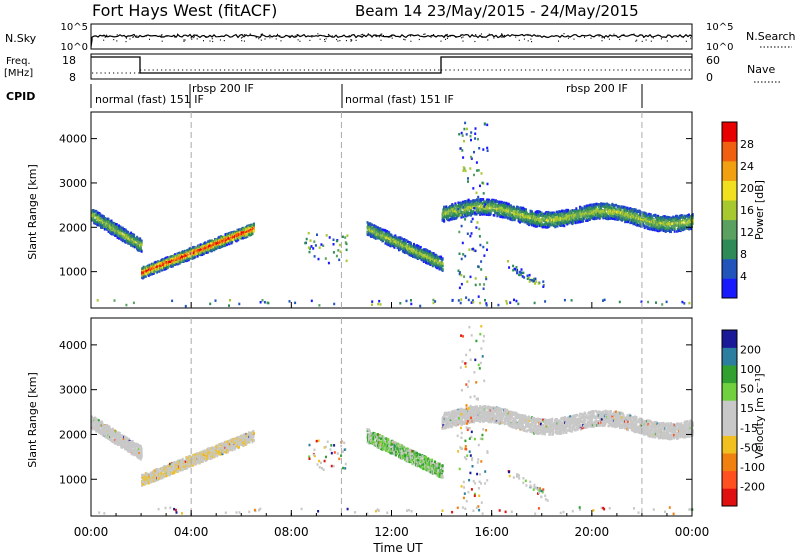 The image size is (800, 554). I want to click on cpid-mode-2: rbsp 200 IF, so click(223, 88).